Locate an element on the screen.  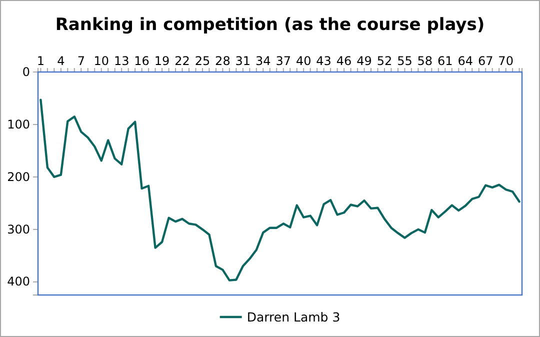
x-tick-label: 31 is located at coordinates (243, 61).